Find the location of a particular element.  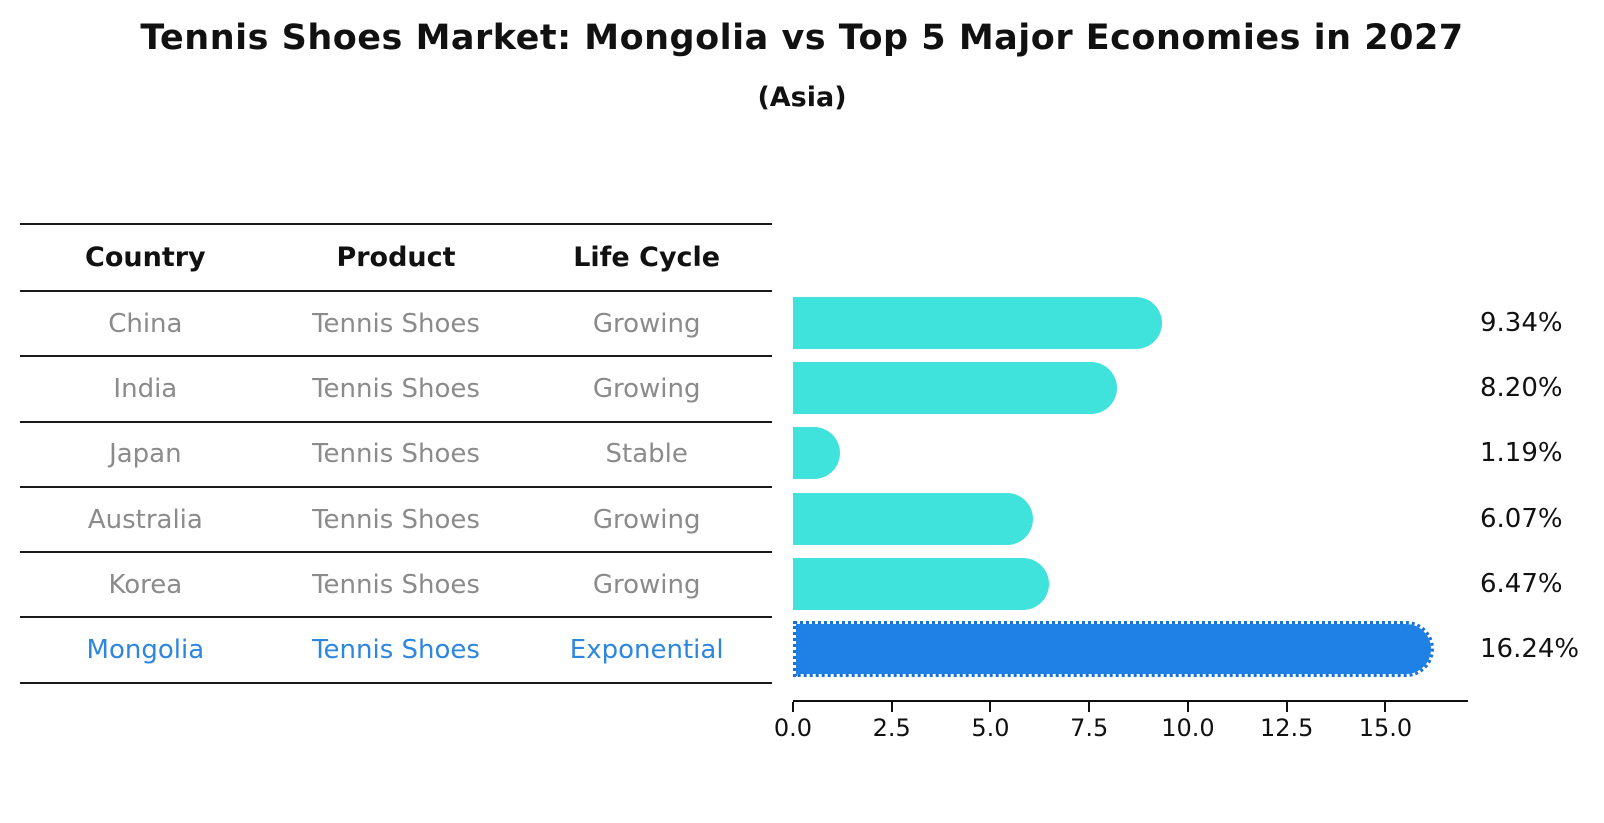

table-cell-country: Australia is located at coordinates (145, 519).